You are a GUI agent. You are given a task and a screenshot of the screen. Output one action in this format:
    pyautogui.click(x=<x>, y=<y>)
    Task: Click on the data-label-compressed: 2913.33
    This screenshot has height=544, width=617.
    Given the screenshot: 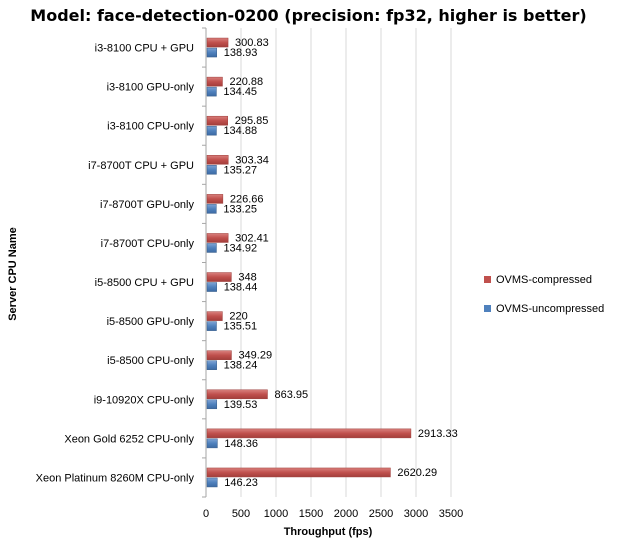 What is the action you would take?
    pyautogui.click(x=438, y=434)
    